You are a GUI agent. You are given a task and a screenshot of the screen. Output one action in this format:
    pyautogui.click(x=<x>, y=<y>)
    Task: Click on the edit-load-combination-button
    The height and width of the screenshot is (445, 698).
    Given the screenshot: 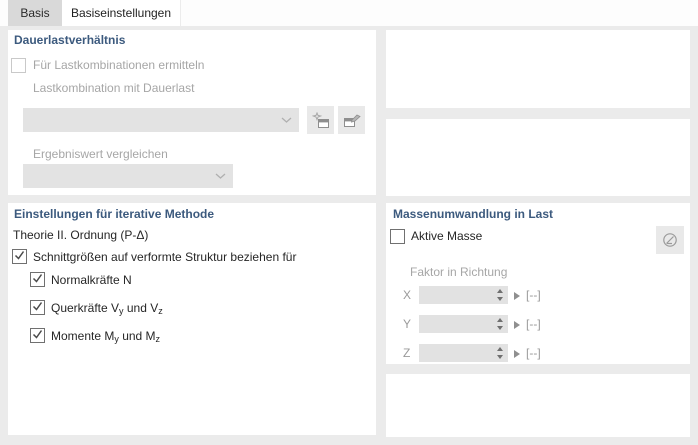 What is the action you would take?
    pyautogui.click(x=351, y=120)
    